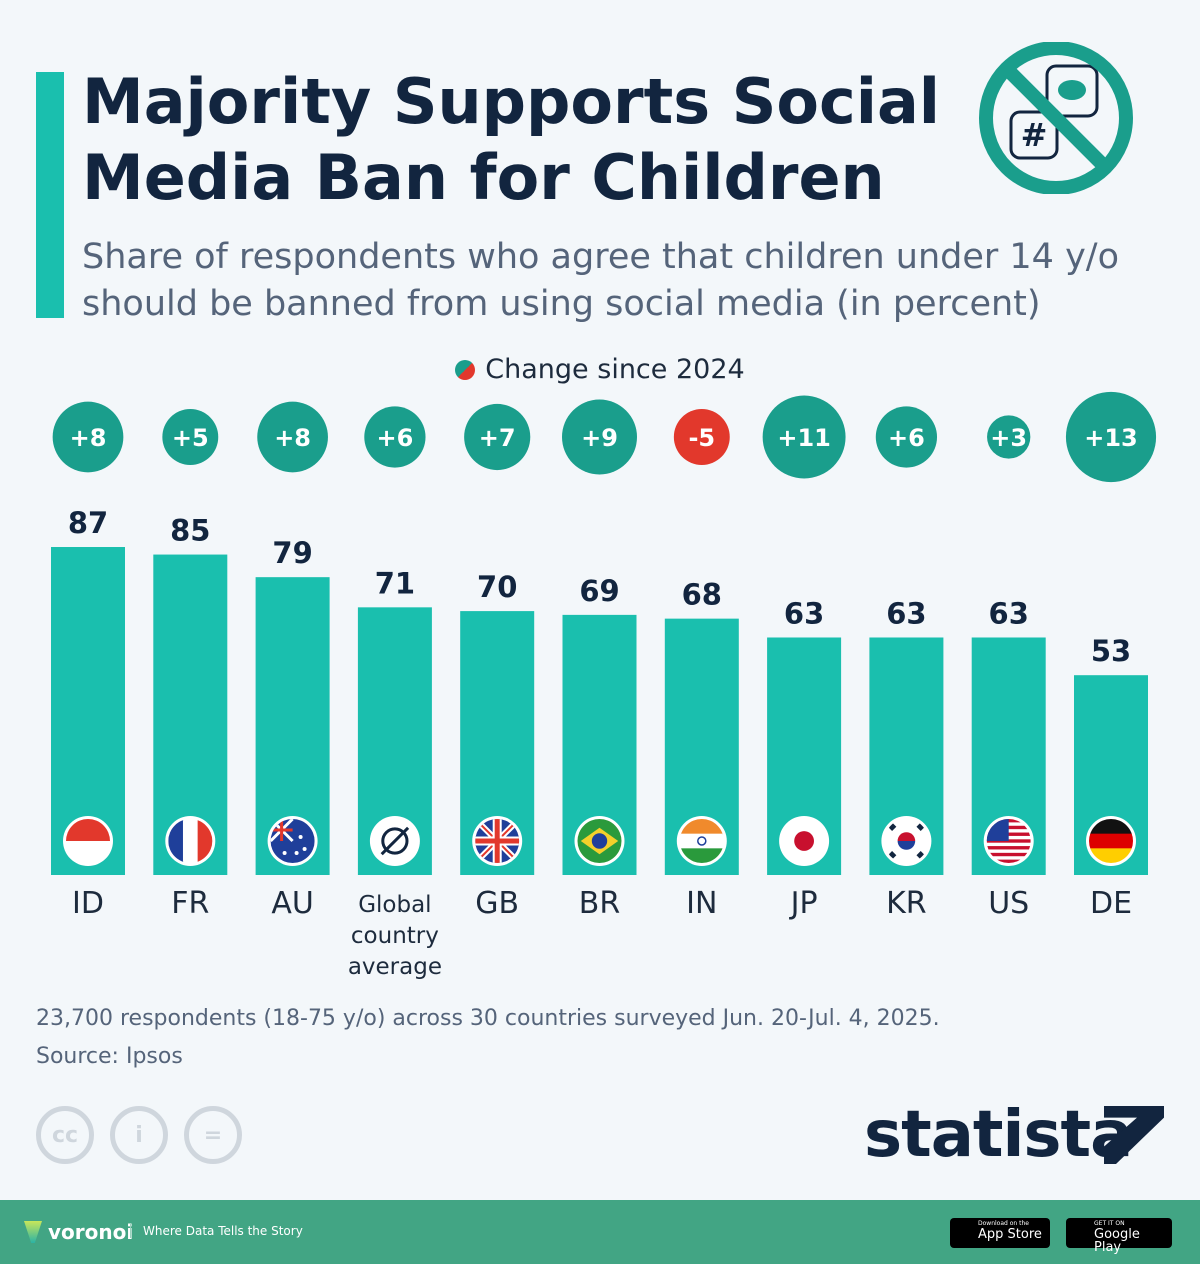 This screenshot has width=1200, height=1264. I want to click on change-label: +5, so click(190, 438).